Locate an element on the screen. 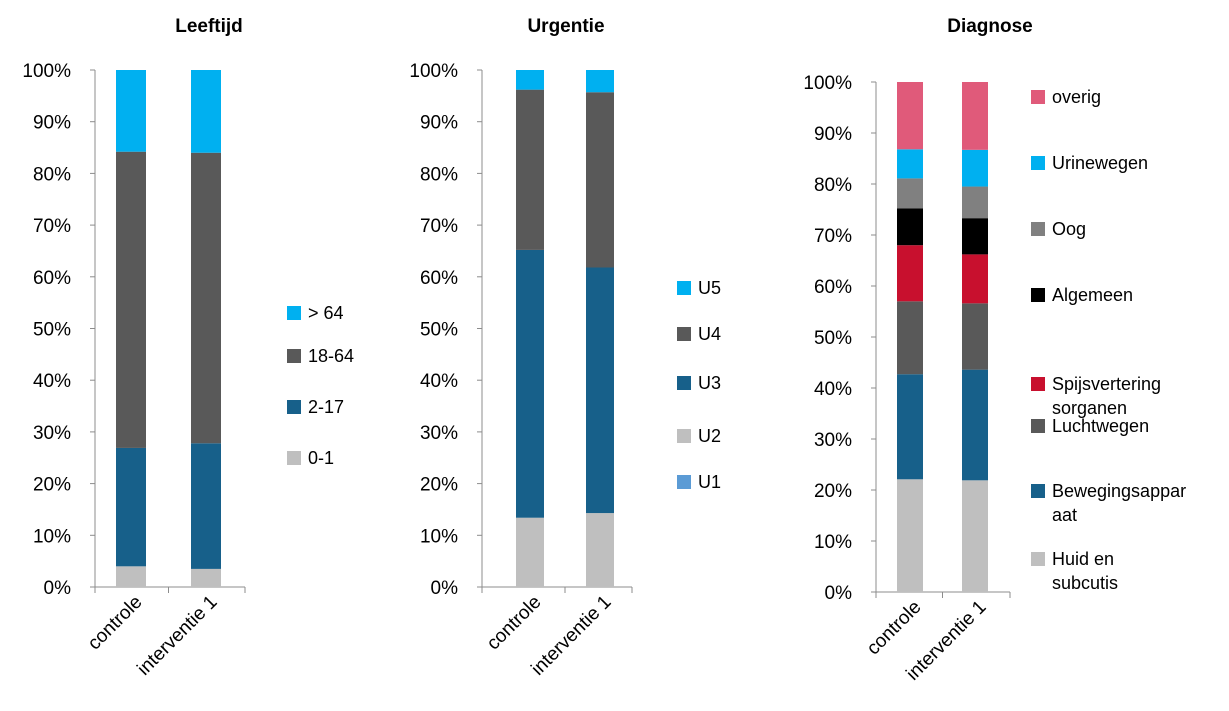  legend-label: > 64 is located at coordinates (326, 313).